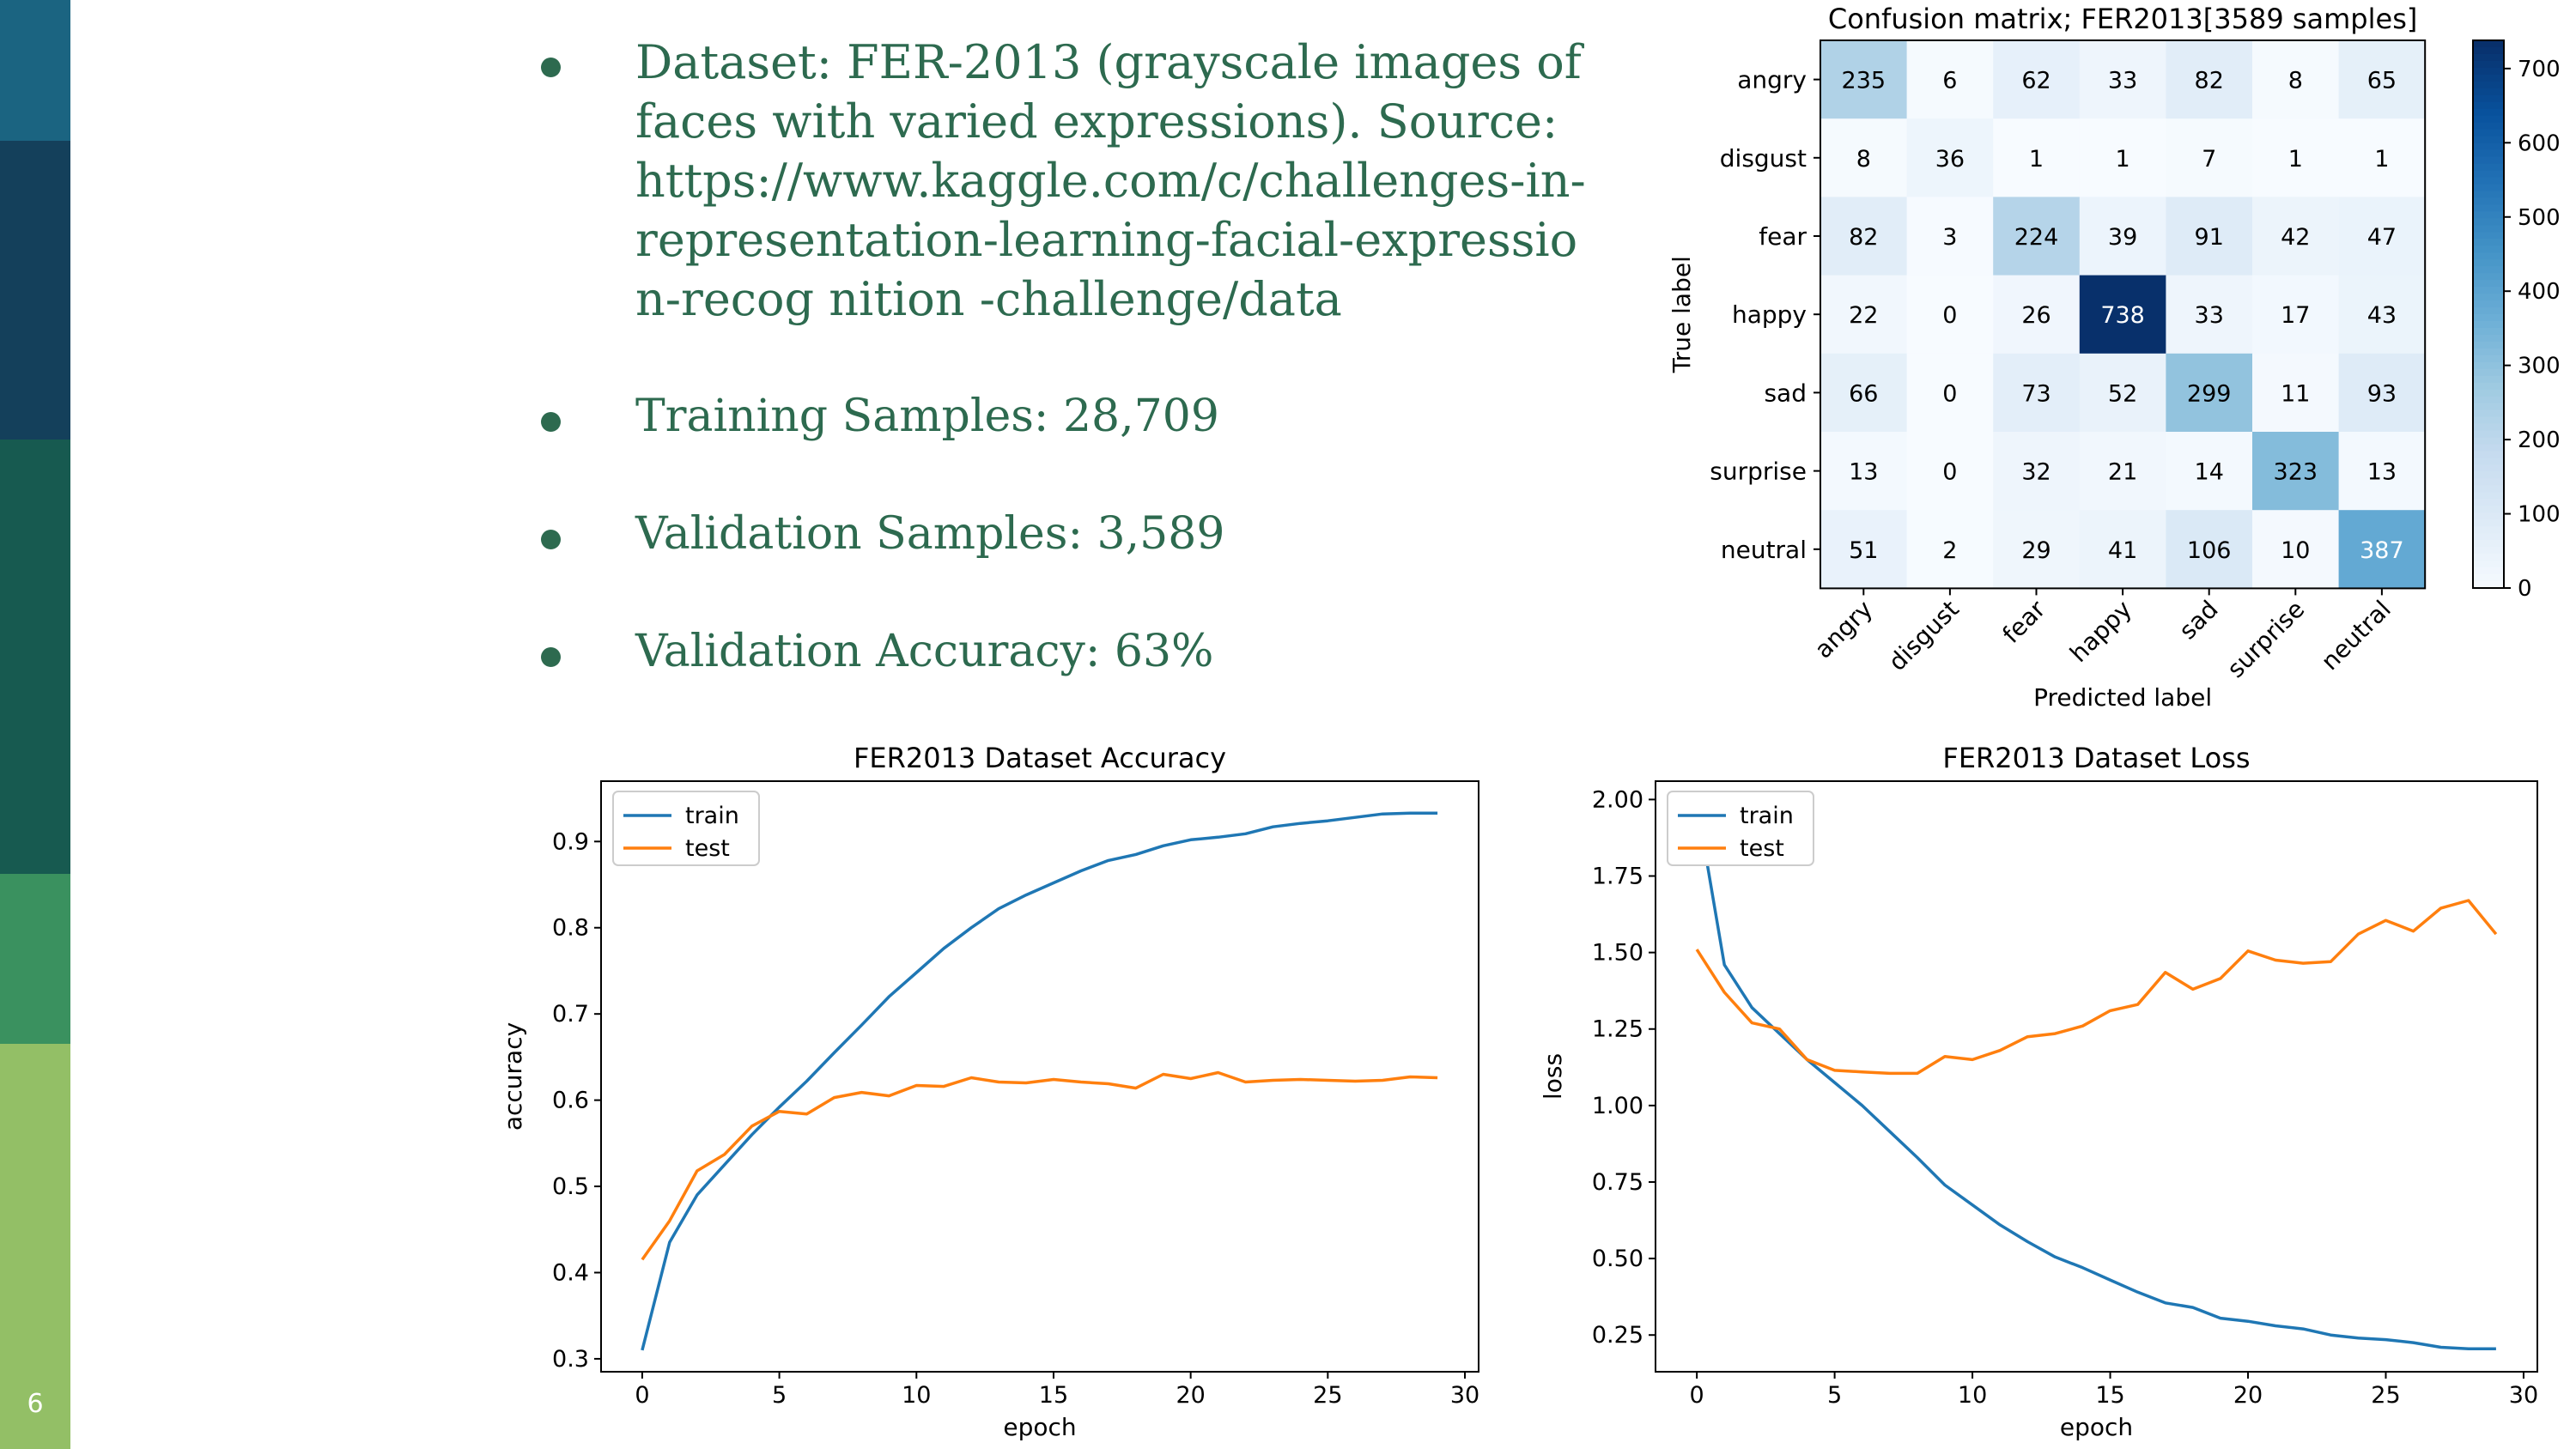  I want to click on legend-label: train, so click(712, 816).